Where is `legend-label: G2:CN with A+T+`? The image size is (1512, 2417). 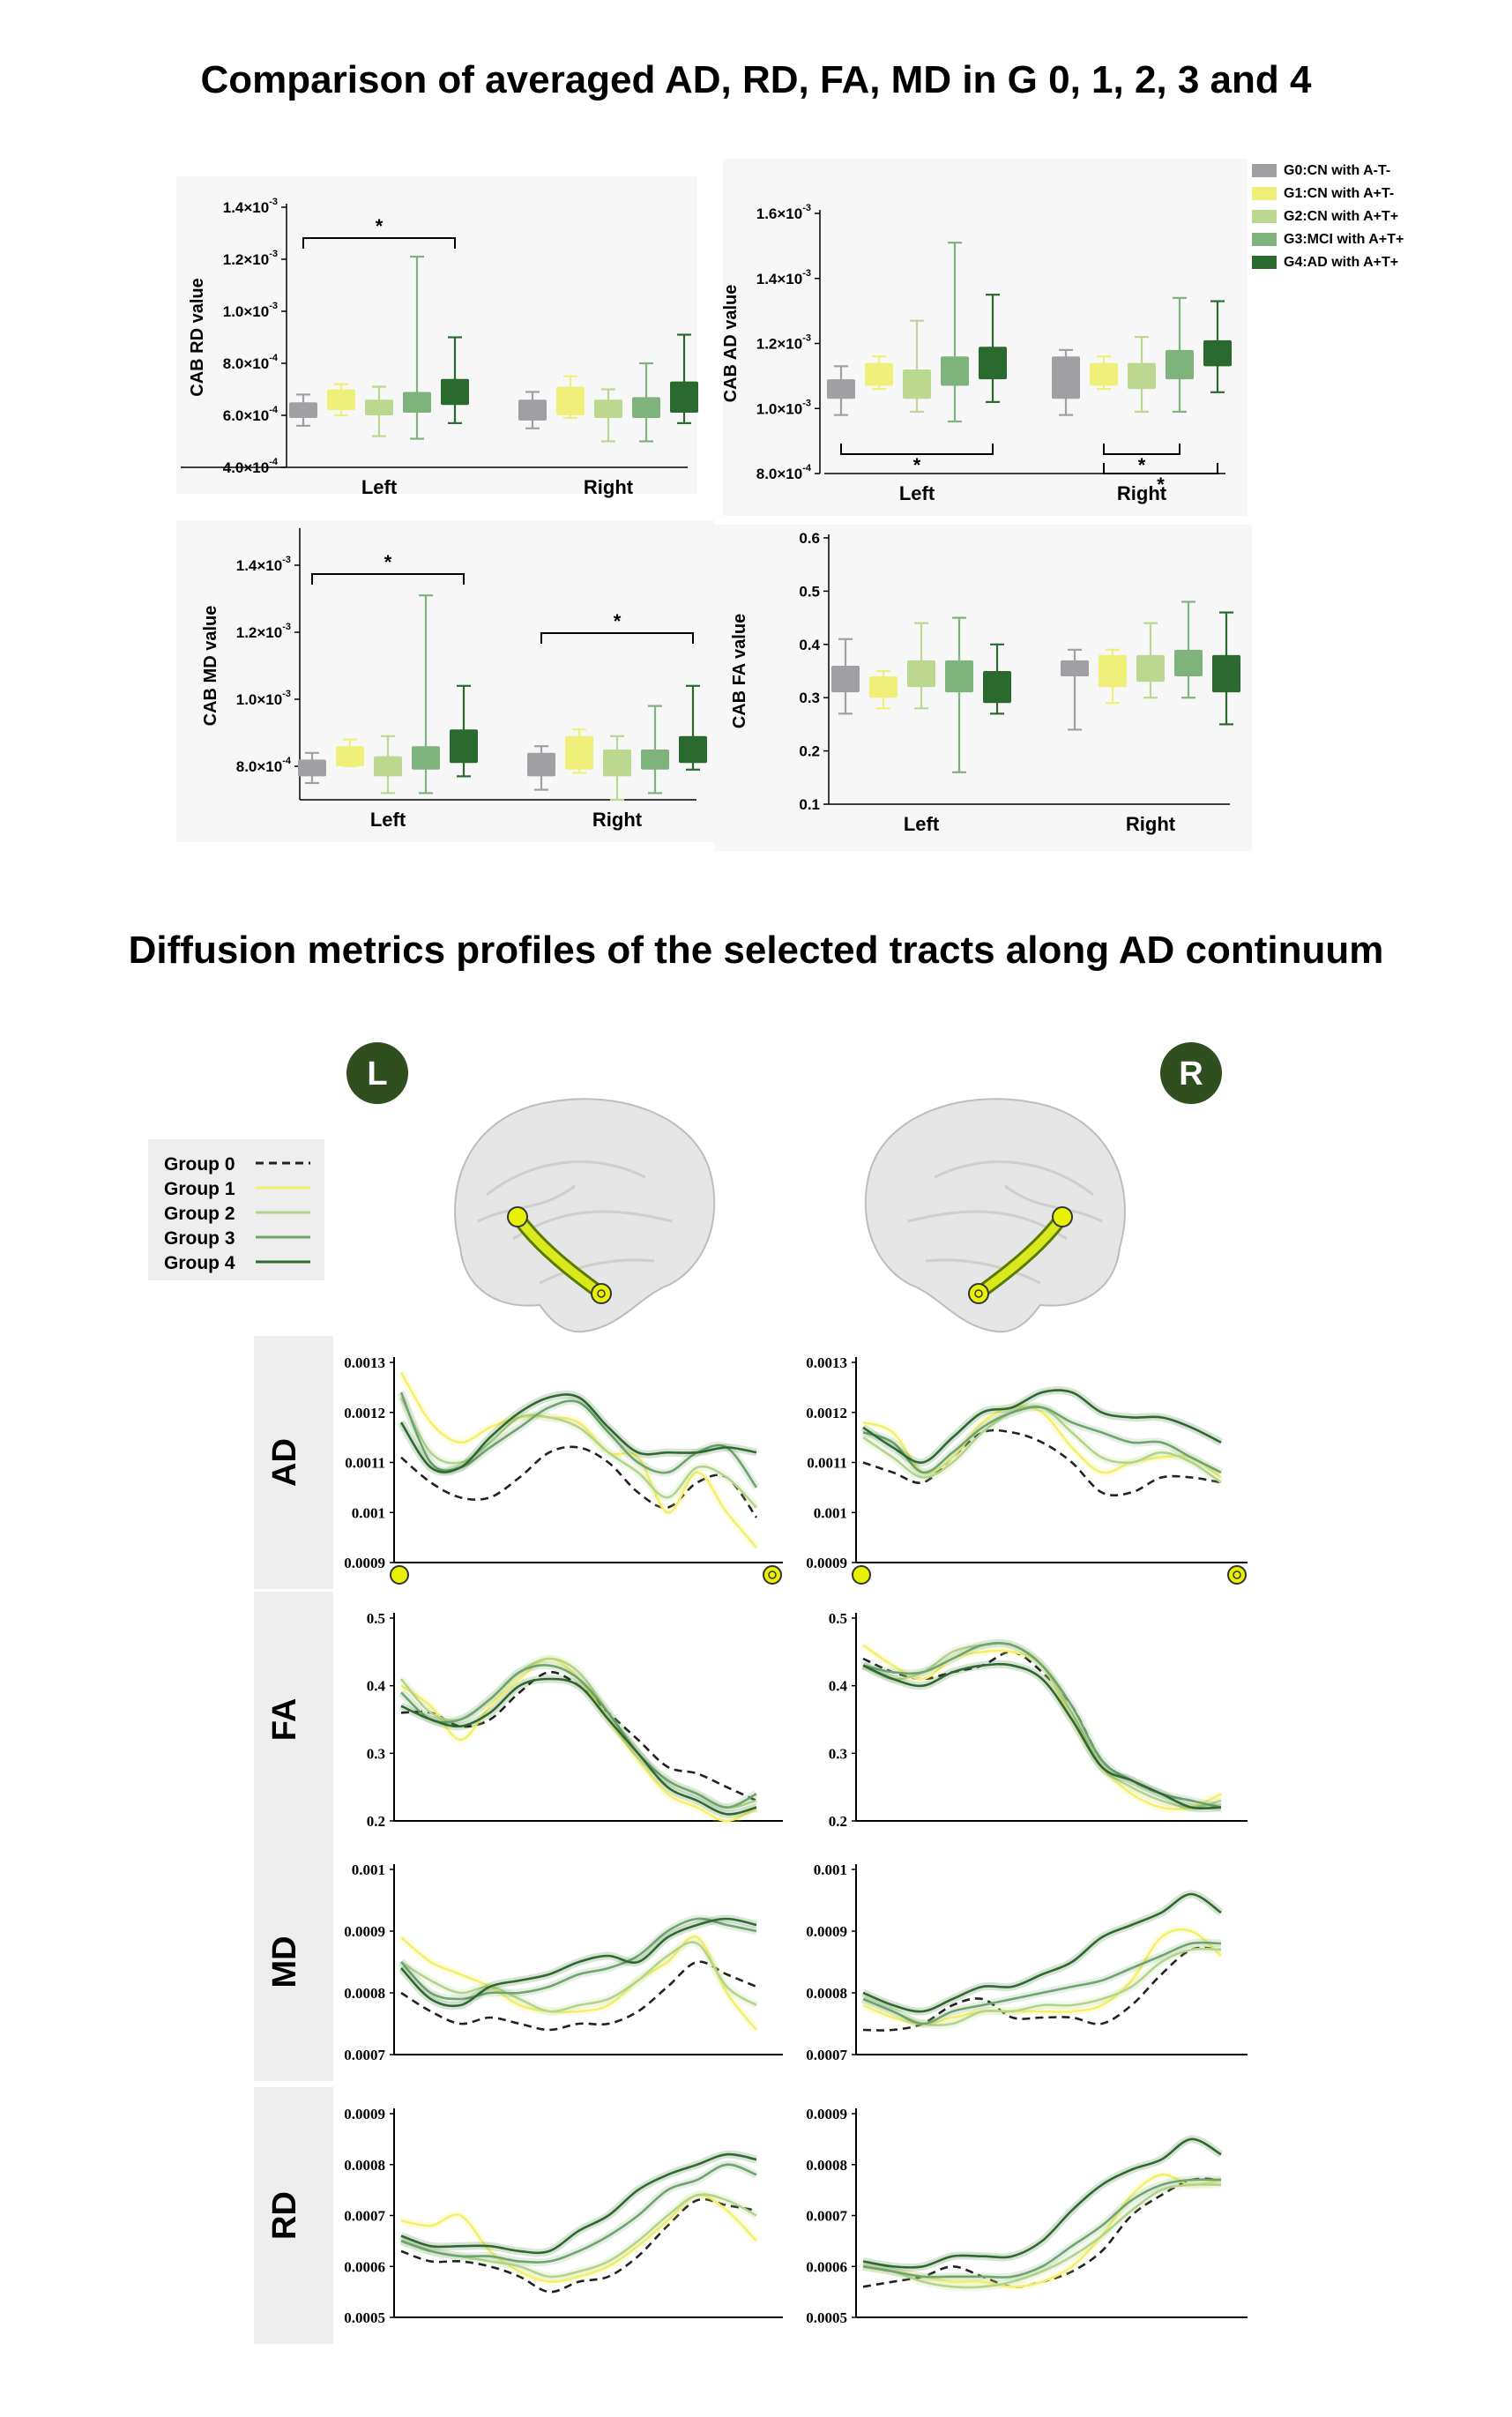
legend-label: G2:CN with A+T+ is located at coordinates (1341, 216).